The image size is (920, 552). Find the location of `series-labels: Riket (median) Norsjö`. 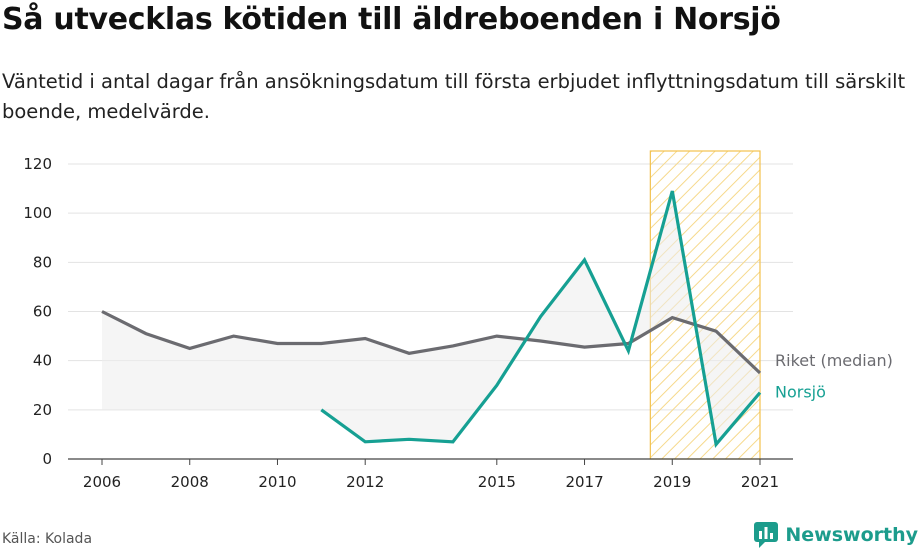

series-labels: Riket (median) Norsjö is located at coordinates (834, 376).